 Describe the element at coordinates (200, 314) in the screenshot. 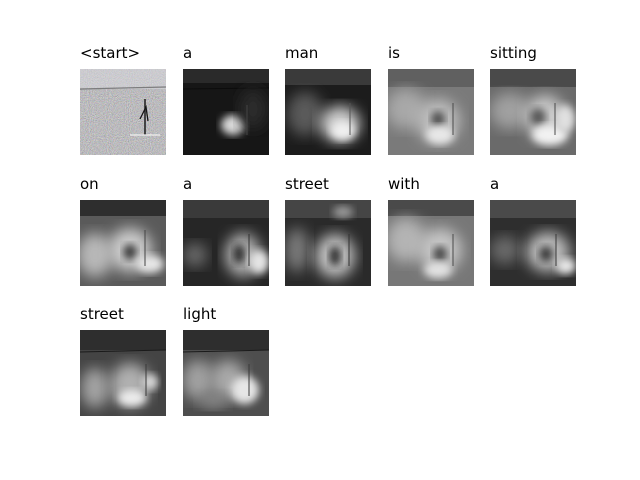

I see `panel-word: light` at that location.